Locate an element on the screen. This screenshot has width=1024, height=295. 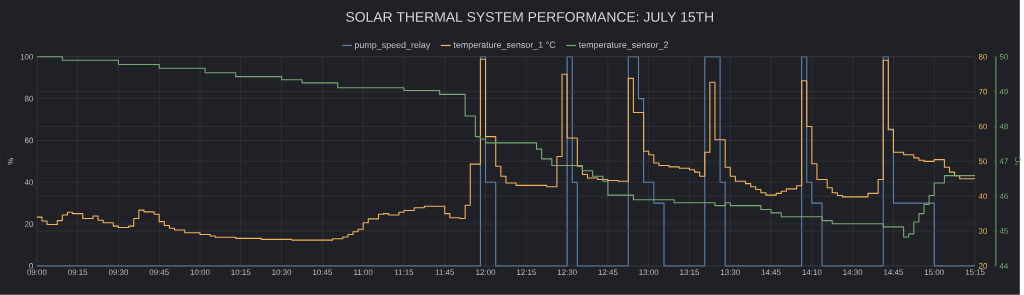
legend-label: temperature_sensor_1 °C is located at coordinates (504, 45).